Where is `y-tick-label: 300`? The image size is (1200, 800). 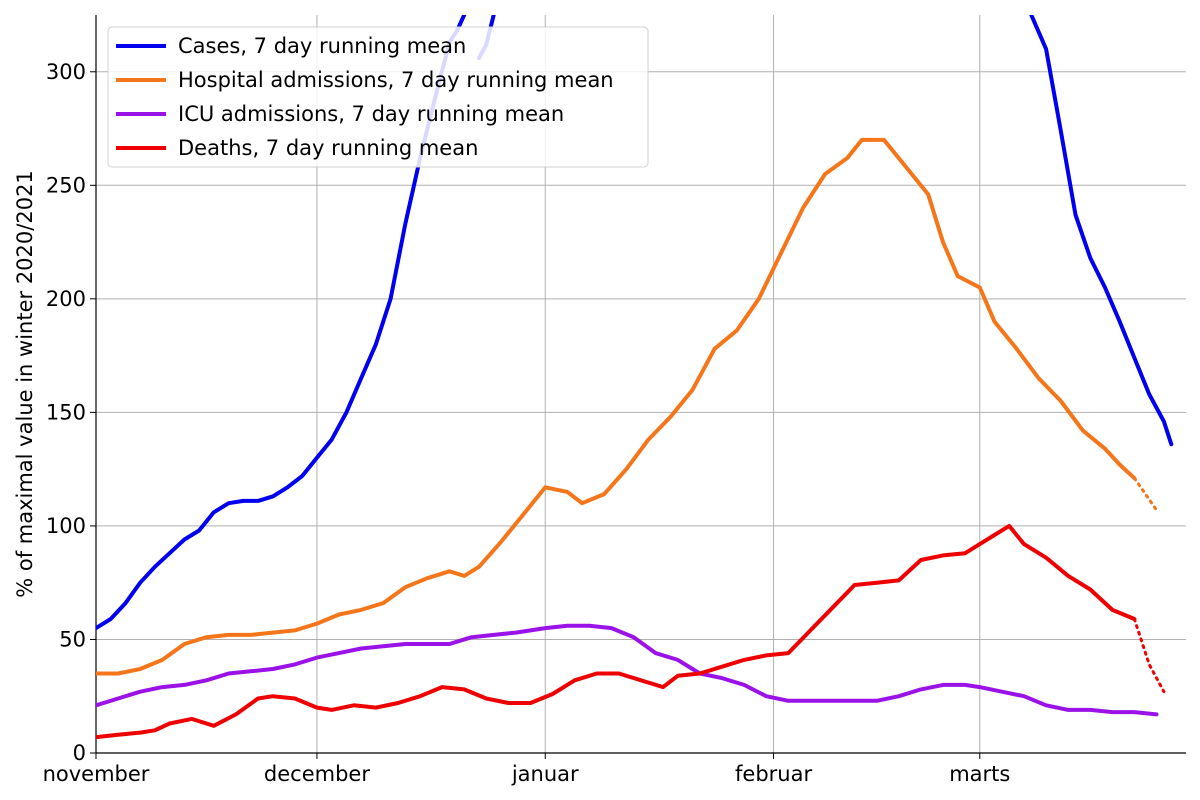 y-tick-label: 300 is located at coordinates (66, 72).